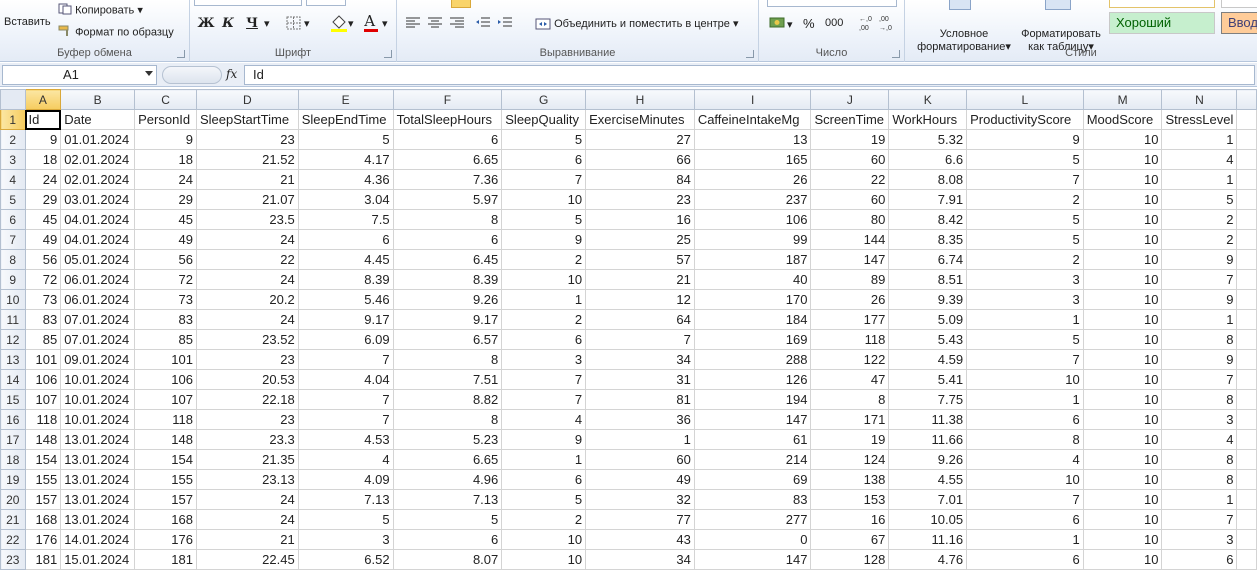 The width and height of the screenshot is (1257, 573). Describe the element at coordinates (447, 199) in the screenshot. I see `table-cell: 5.97` at that location.